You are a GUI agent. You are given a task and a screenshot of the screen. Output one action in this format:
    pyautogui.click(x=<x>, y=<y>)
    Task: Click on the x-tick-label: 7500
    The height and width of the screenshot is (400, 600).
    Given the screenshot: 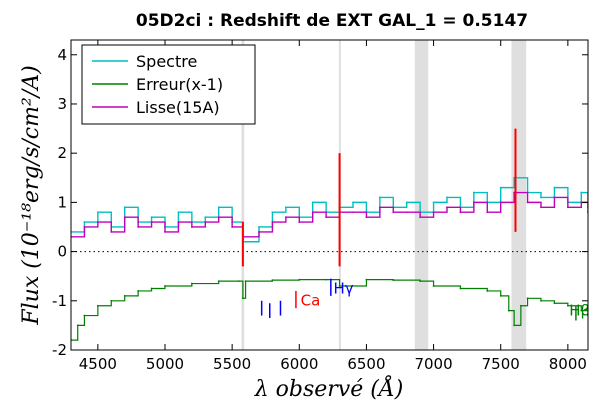 What is the action you would take?
    pyautogui.click(x=501, y=364)
    